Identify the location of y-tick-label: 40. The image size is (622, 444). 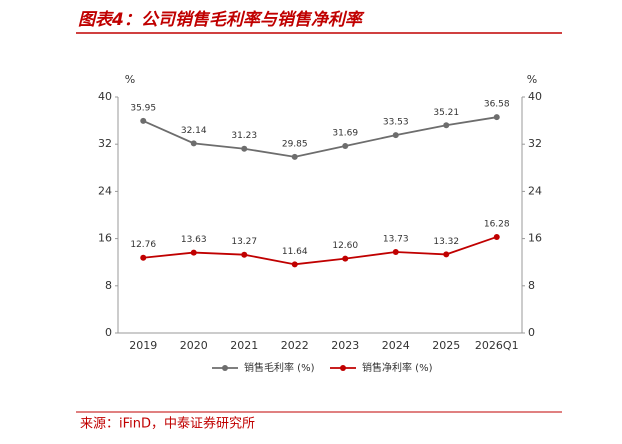
(105, 96).